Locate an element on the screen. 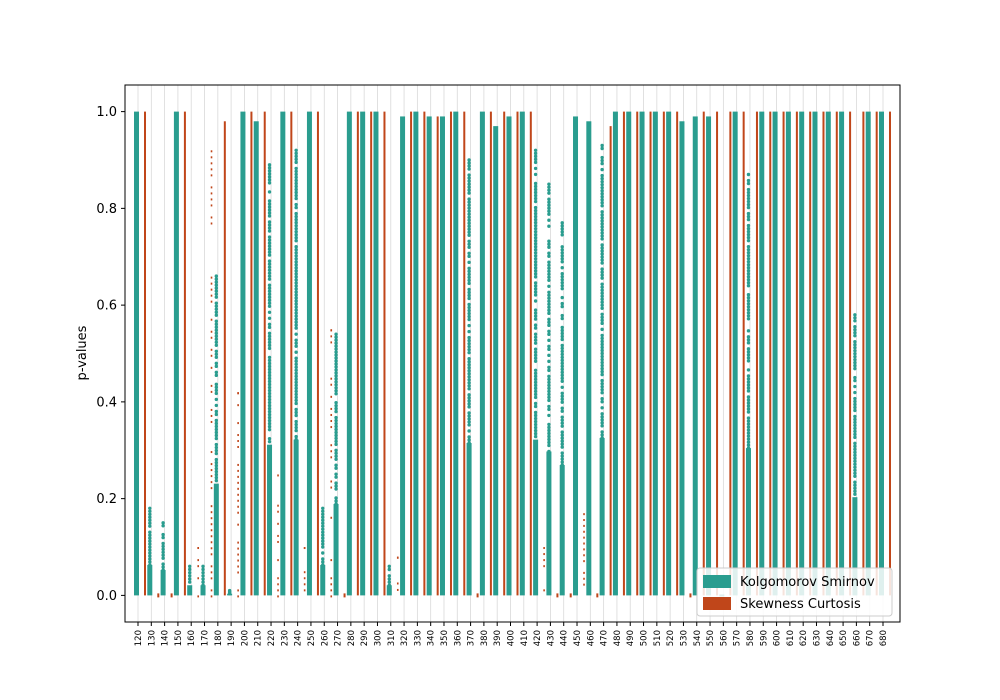  y-axis-label: p-values is located at coordinates (82, 352).